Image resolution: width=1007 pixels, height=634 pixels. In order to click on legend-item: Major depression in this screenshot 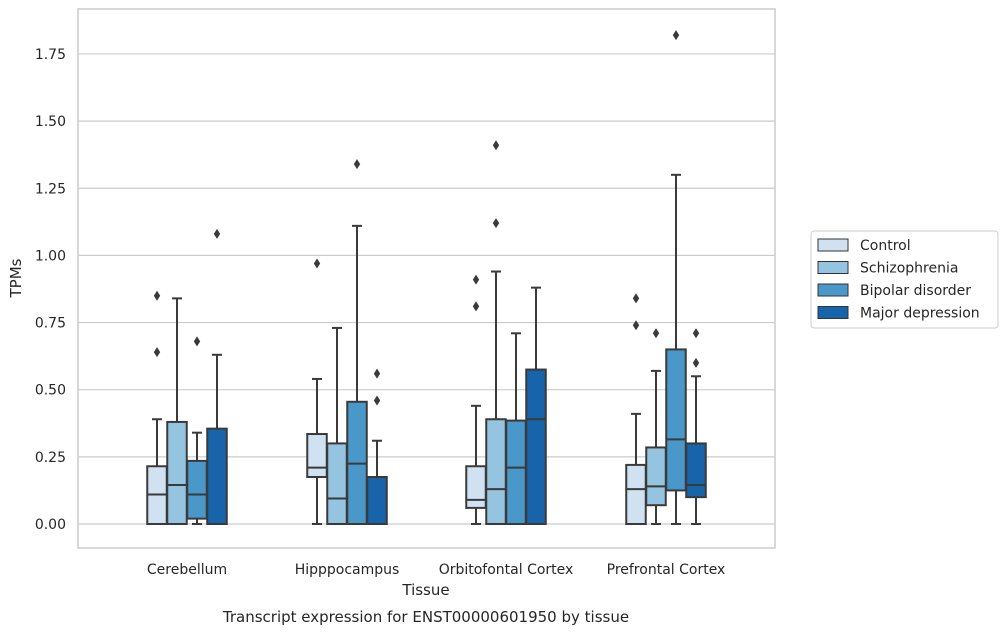, I will do `click(898, 314)`.